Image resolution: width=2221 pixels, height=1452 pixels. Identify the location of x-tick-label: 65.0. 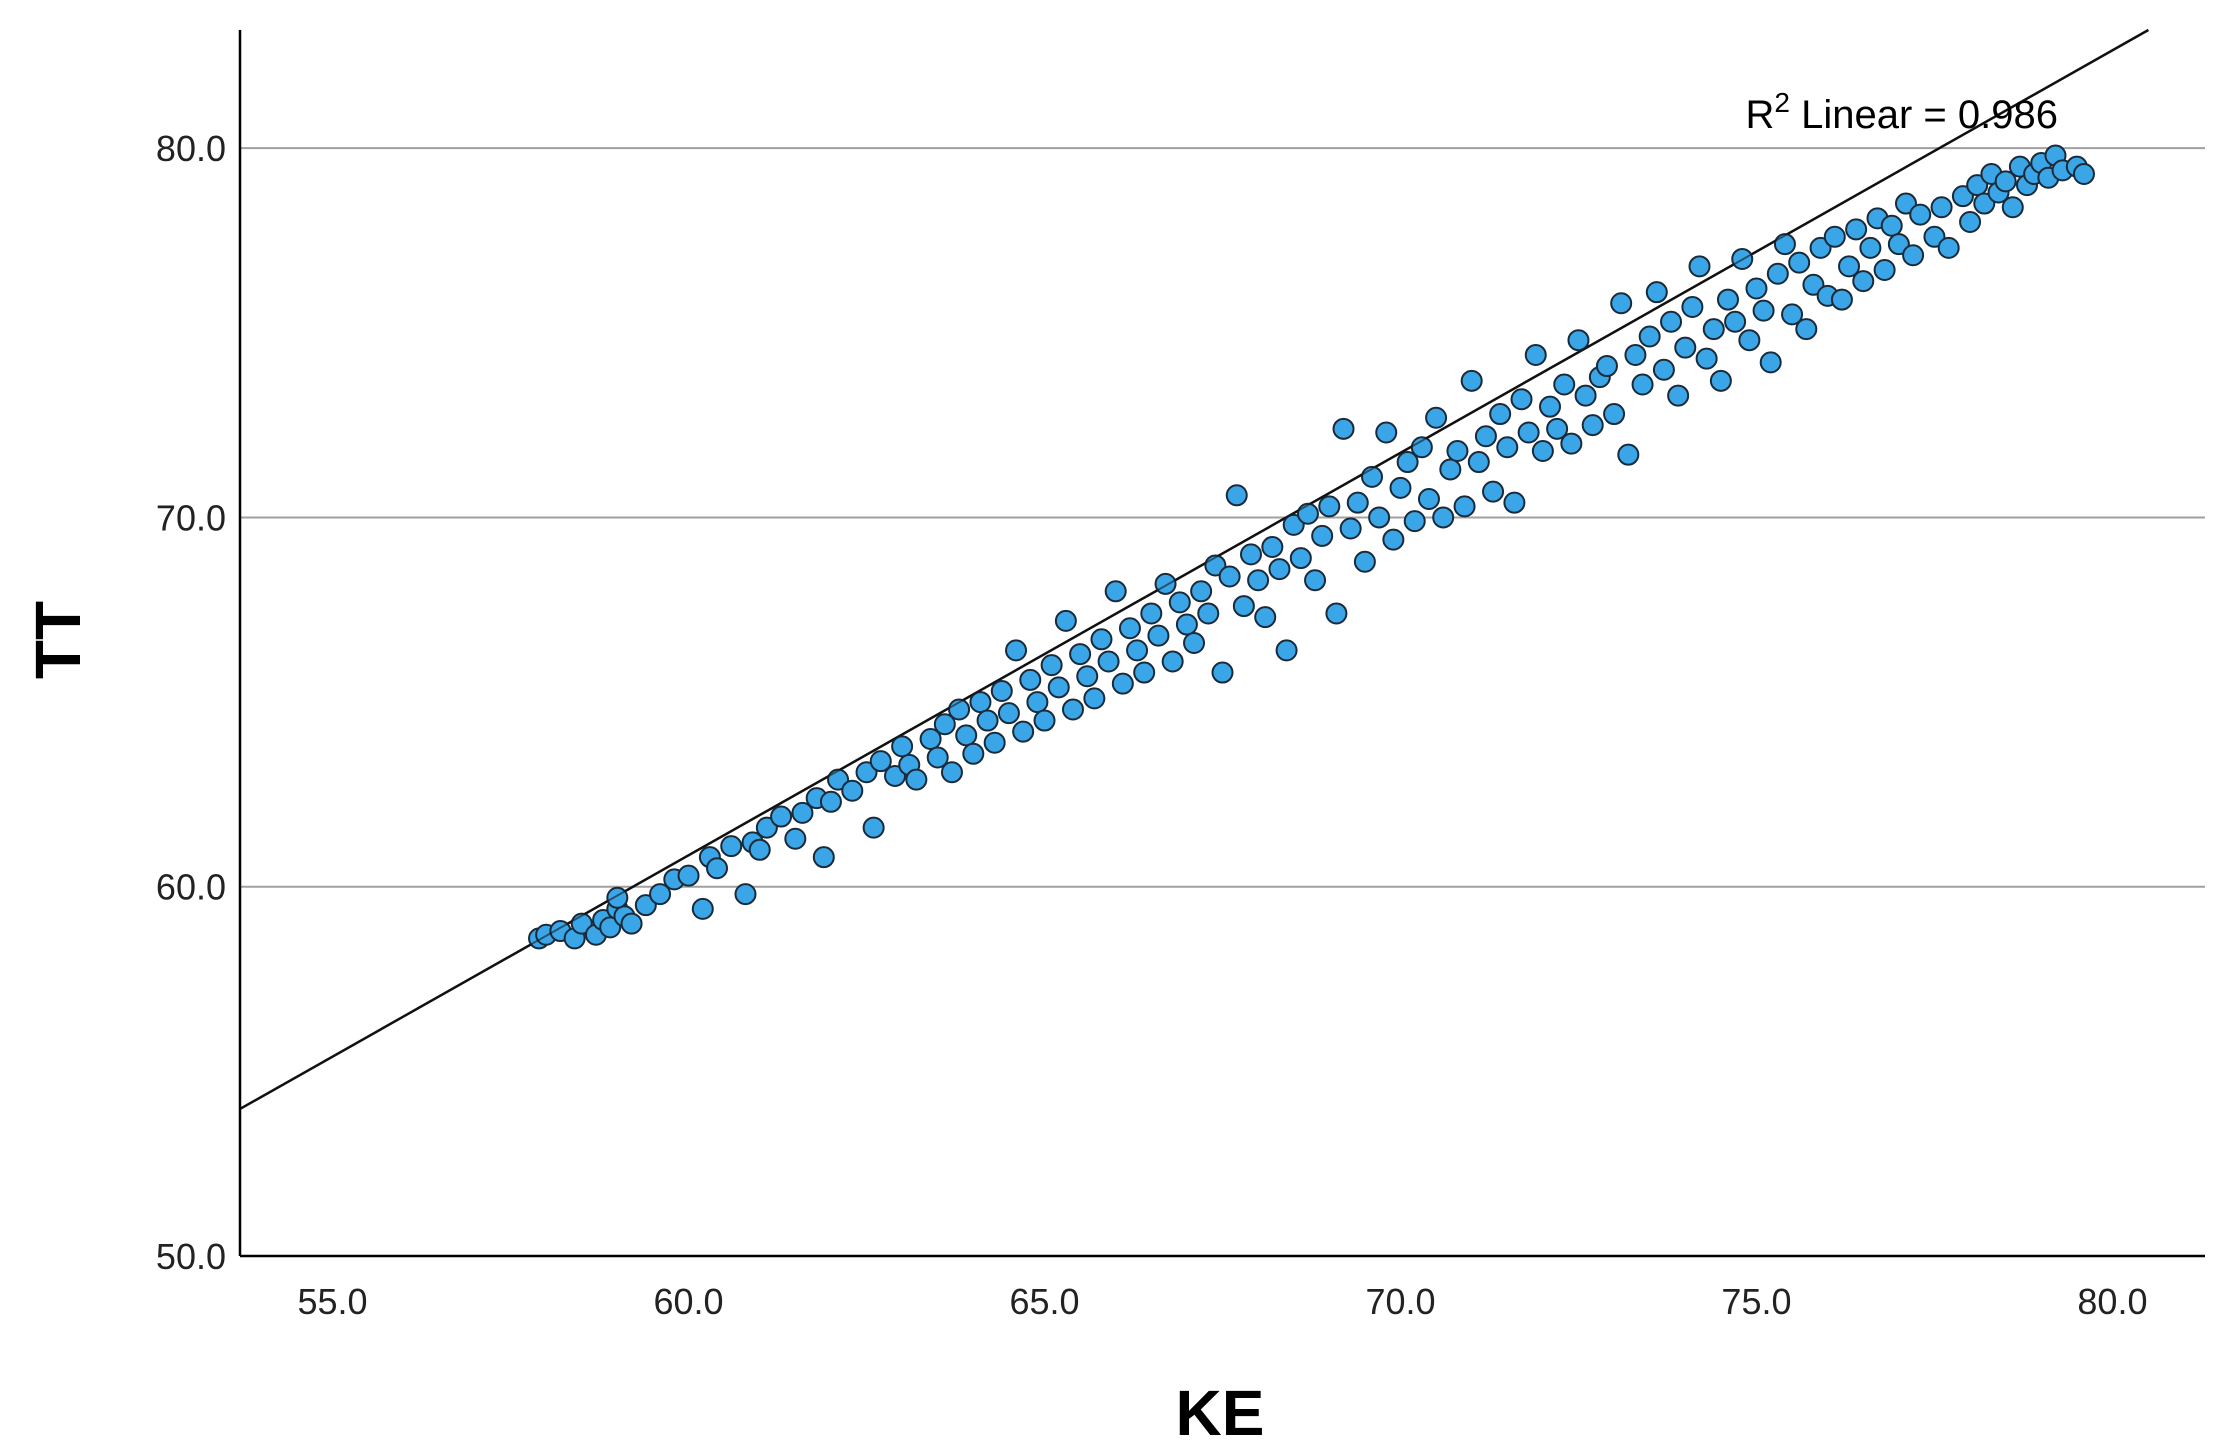
(1044, 1301).